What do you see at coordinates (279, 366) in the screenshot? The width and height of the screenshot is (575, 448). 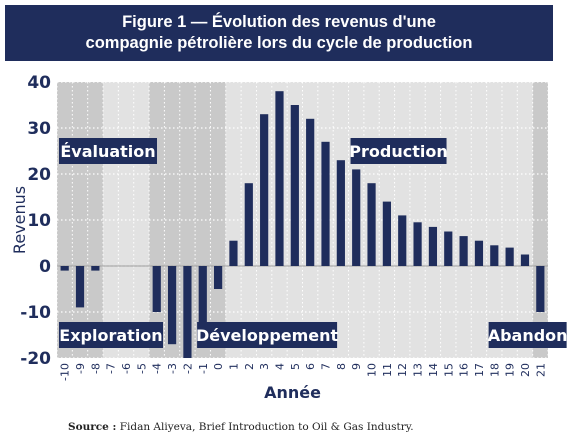 I see `x-tick-label: 4` at bounding box center [279, 366].